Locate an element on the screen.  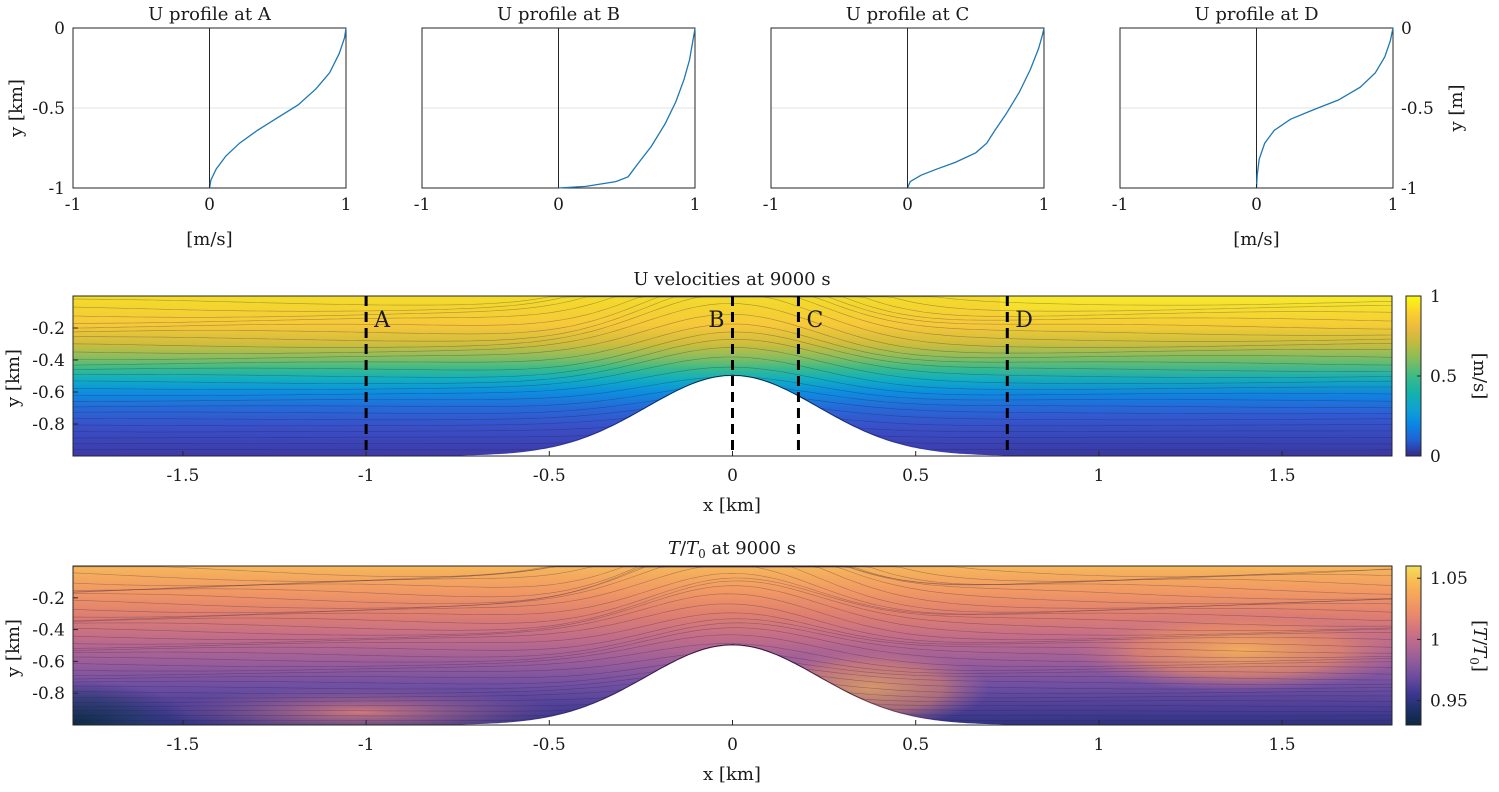
profile-title: U profile at A is located at coordinates (210, 14).